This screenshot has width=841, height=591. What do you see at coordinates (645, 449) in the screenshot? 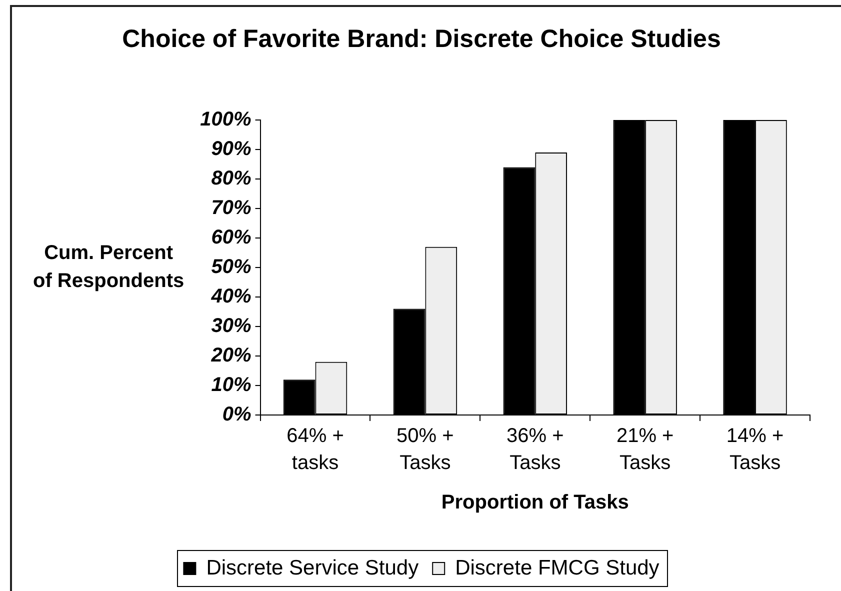
I see `x-tick-label: 21% + Tasks` at bounding box center [645, 449].